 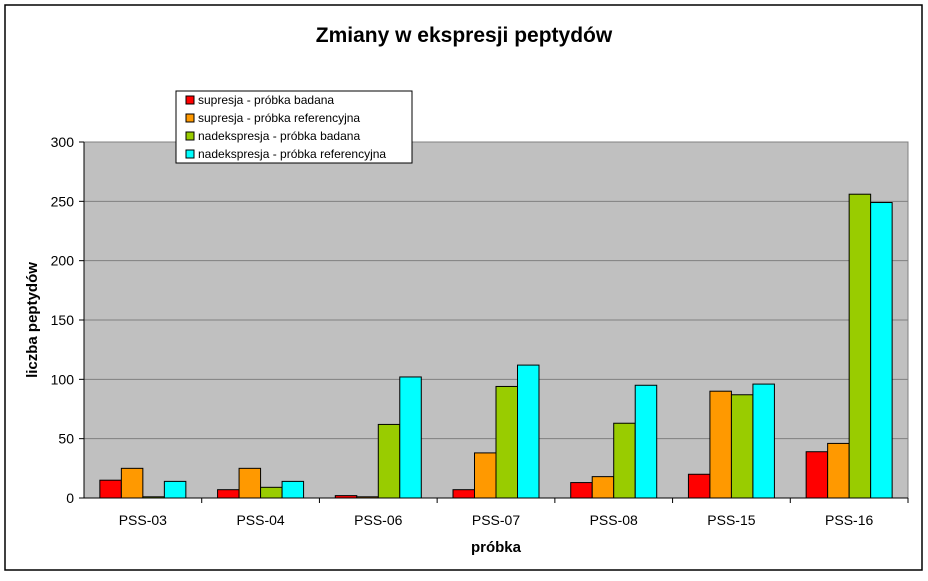 I want to click on x-tick-label: PSS-07, so click(x=496, y=520).